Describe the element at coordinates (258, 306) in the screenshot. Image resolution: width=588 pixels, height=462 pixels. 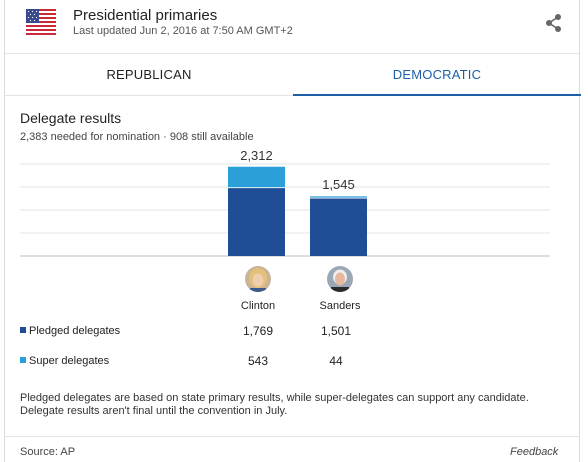
I see `clinton-name: Clinton` at that location.